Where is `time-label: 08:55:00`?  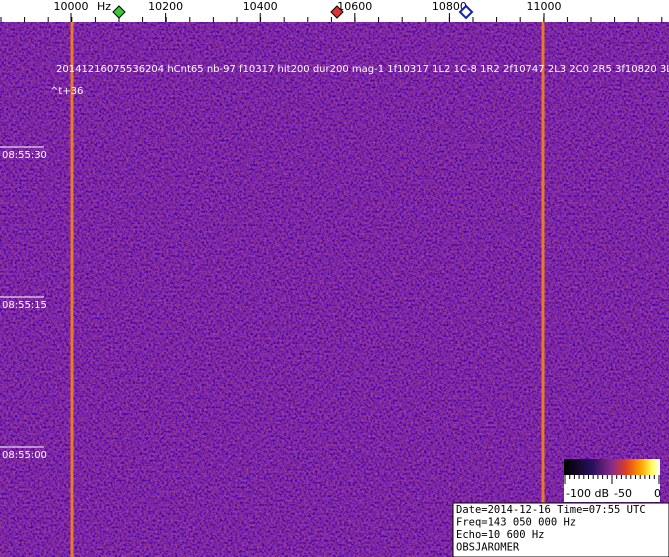 time-label: 08:55:00 is located at coordinates (24, 455).